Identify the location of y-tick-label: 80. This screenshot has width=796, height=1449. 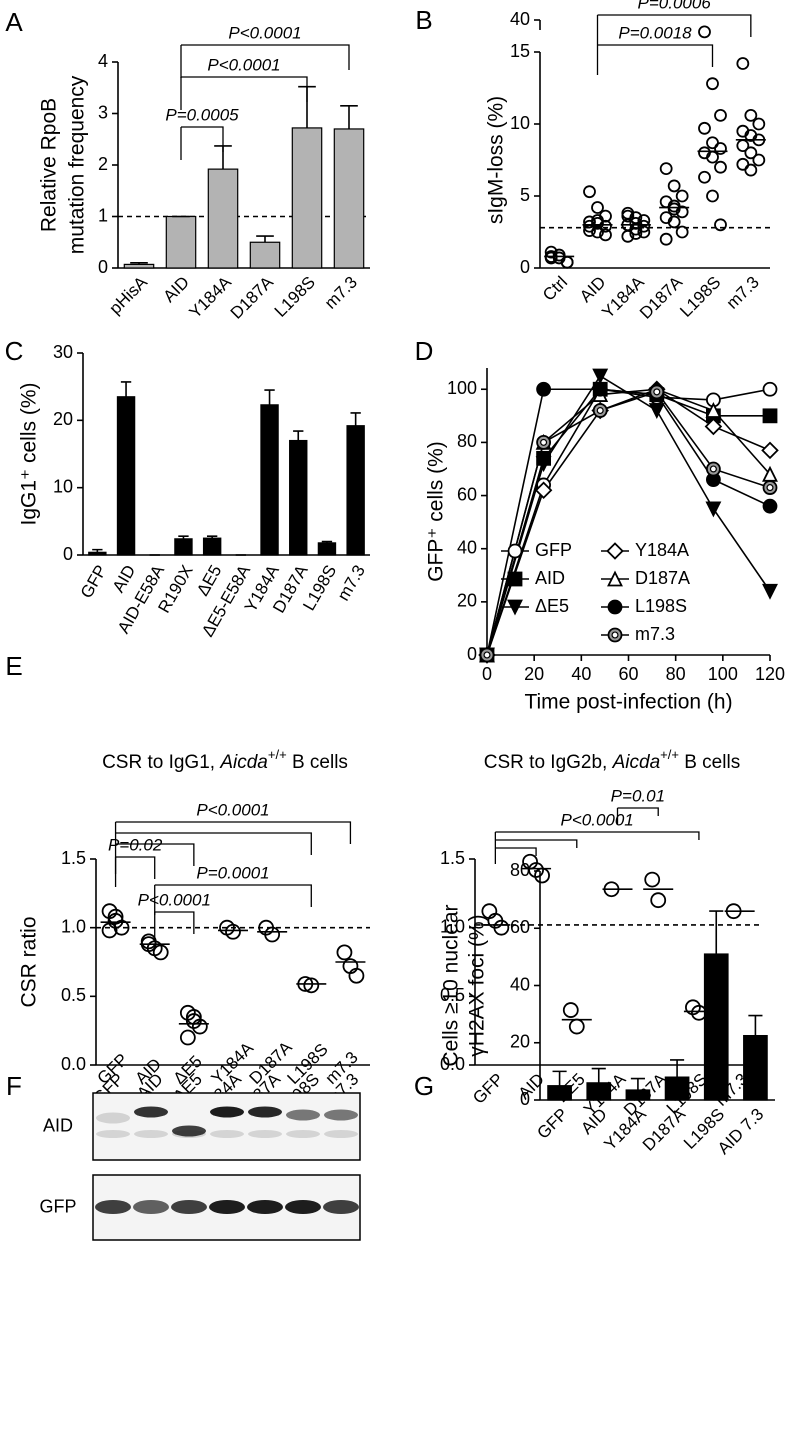
(520, 870).